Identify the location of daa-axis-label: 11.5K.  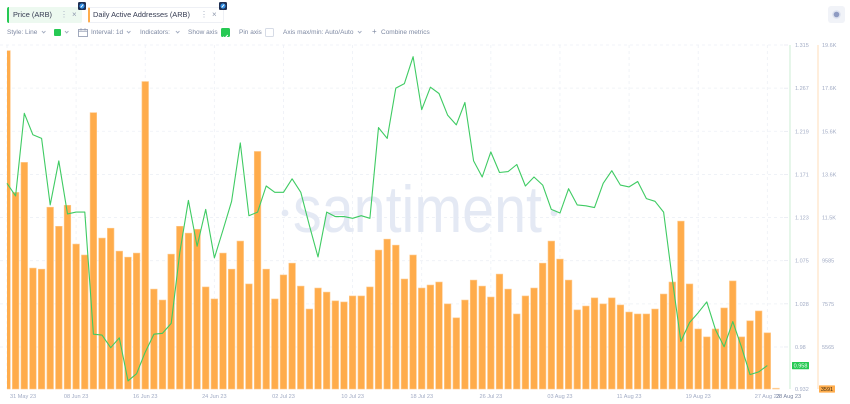
(829, 219).